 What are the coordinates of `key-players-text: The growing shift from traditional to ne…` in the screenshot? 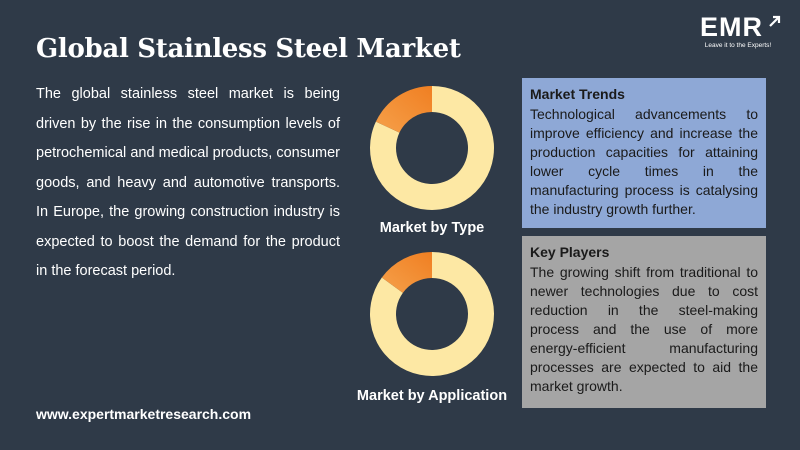 It's located at (644, 329).